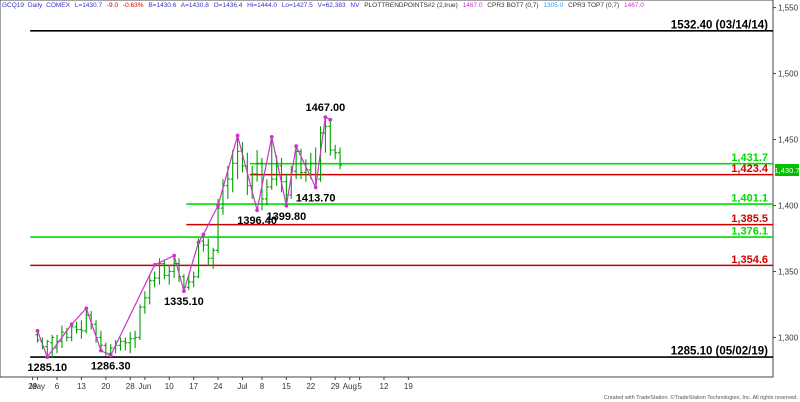 The image size is (800, 402). I want to click on indicator-label: PLOTTRENDPOINTS#2 (2,true), so click(411, 5).